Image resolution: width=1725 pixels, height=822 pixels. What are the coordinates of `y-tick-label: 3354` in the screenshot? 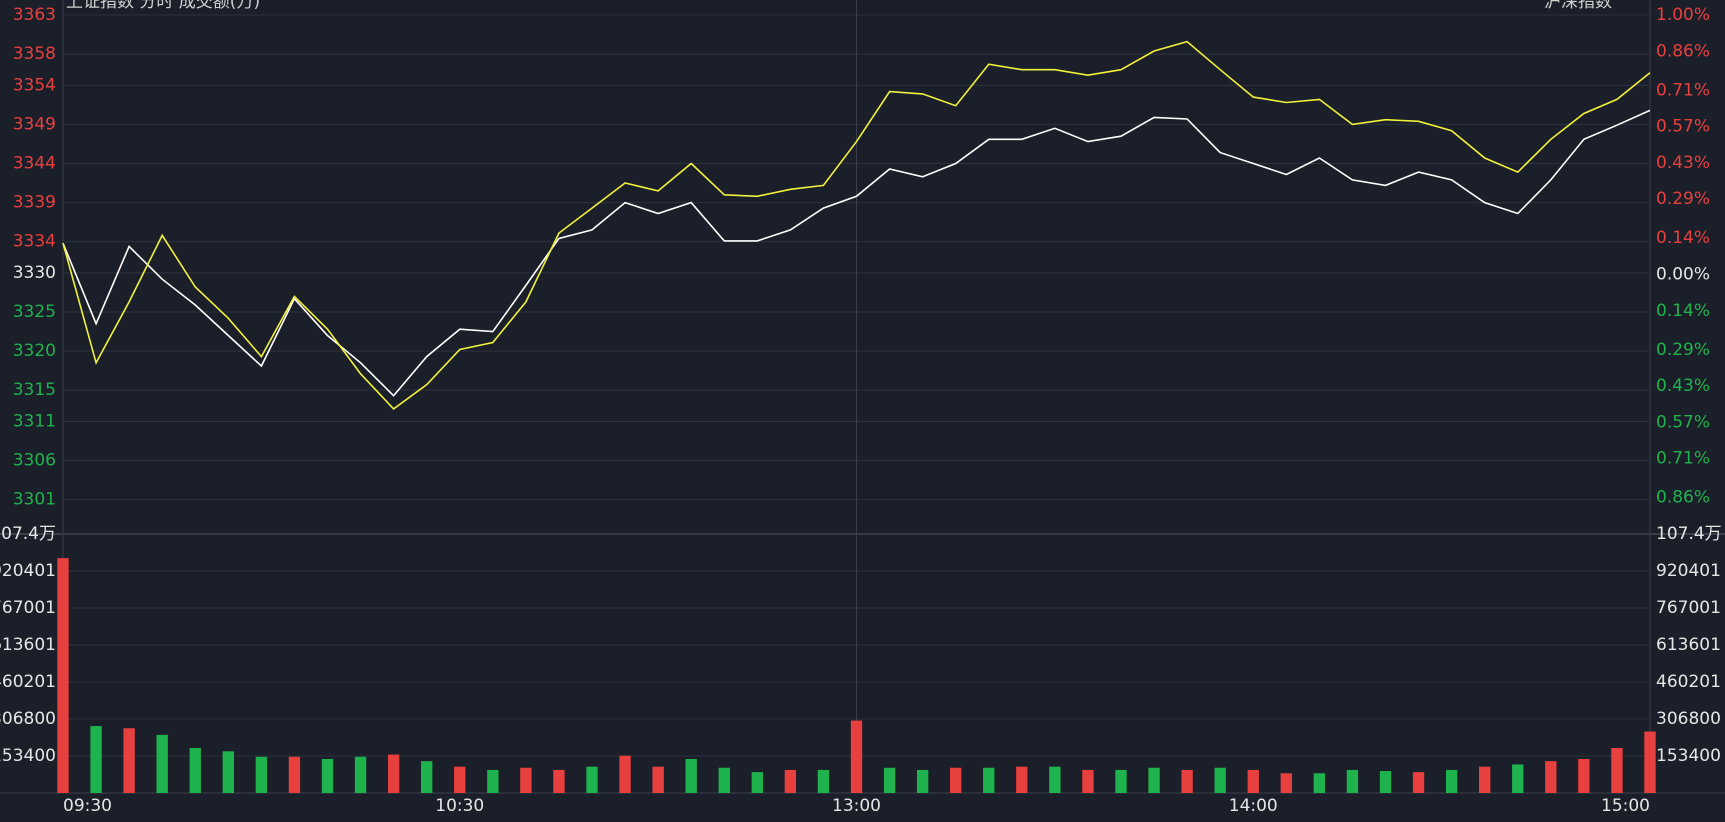 It's located at (34, 85).